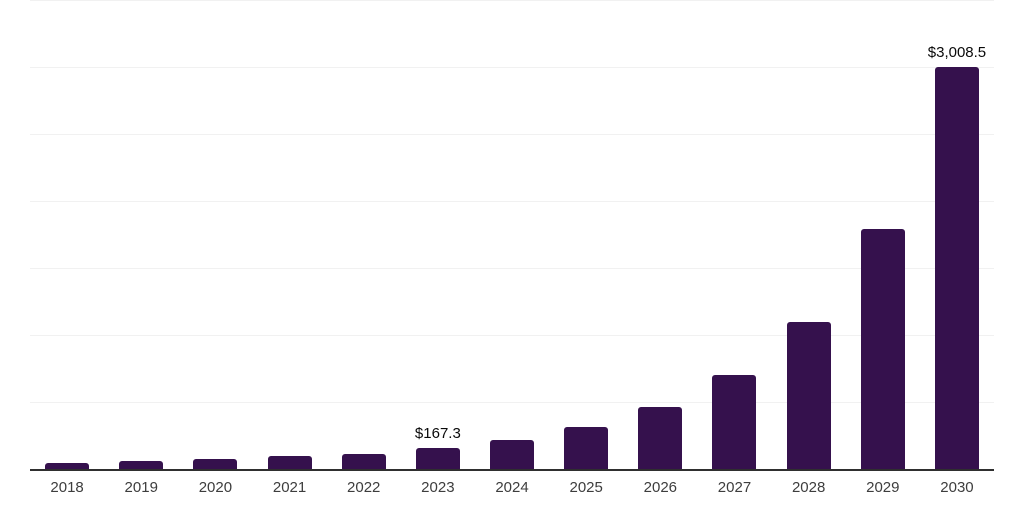  I want to click on bar-slot-2020, so click(215, 235).